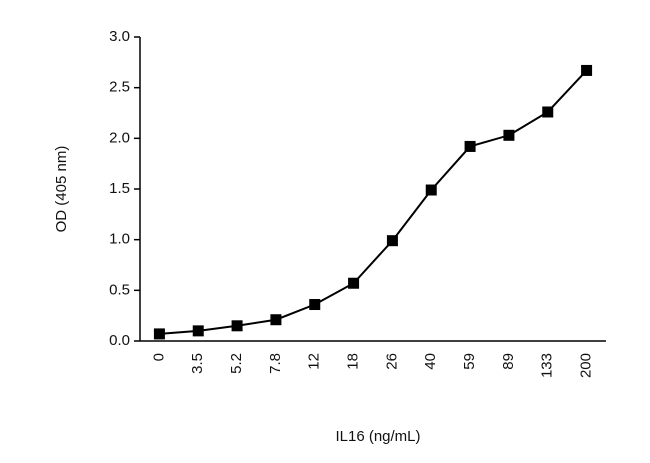 This screenshot has height=463, width=650. I want to click on x-tick-label: 18, so click(353, 361).